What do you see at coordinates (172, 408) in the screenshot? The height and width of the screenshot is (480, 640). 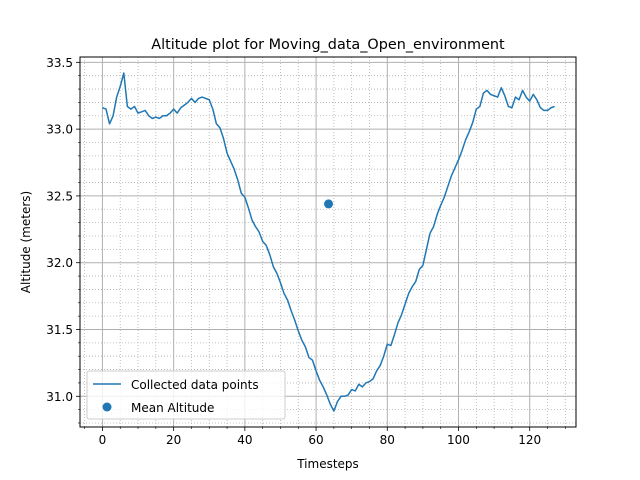 I see `legend-label-mean: Mean Altitude` at bounding box center [172, 408].